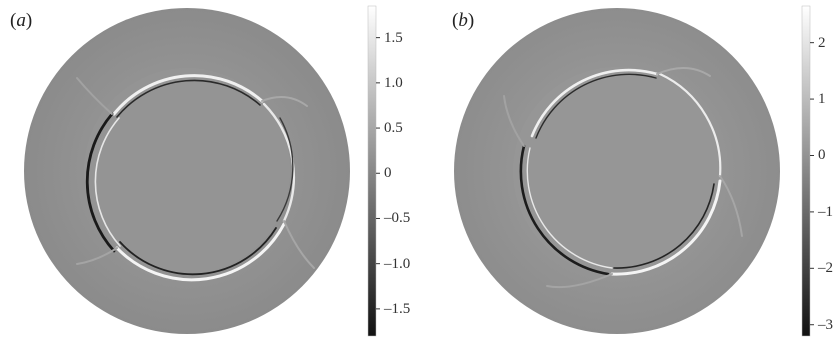 The height and width of the screenshot is (339, 838). What do you see at coordinates (393, 128) in the screenshot?
I see `colorbar-tick-label: 0.5` at bounding box center [393, 128].